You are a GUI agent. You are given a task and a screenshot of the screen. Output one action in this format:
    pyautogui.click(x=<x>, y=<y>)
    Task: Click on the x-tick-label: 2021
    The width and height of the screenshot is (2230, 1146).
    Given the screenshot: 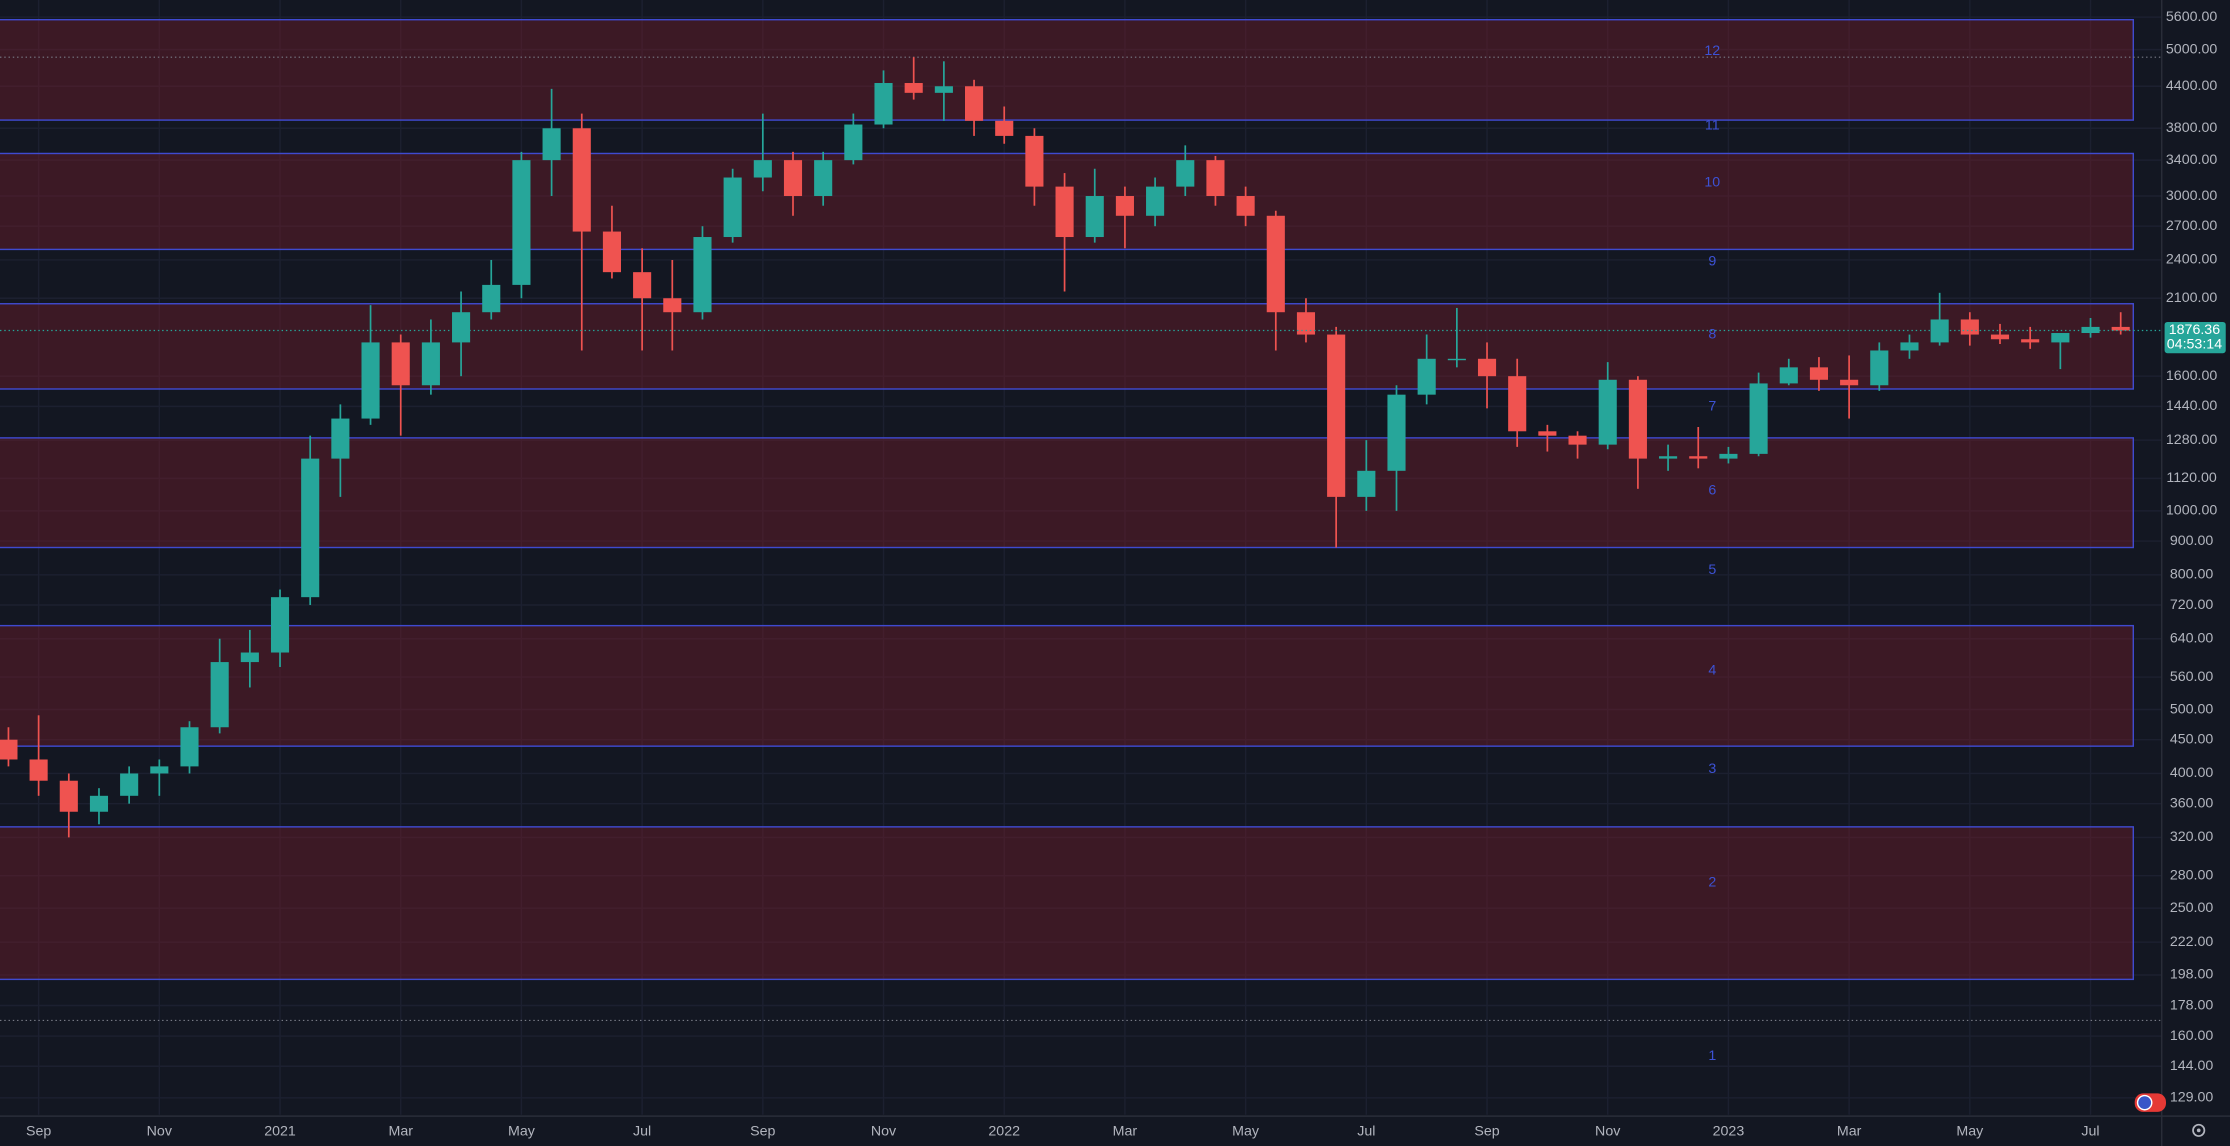 What is the action you would take?
    pyautogui.click(x=280, y=1132)
    